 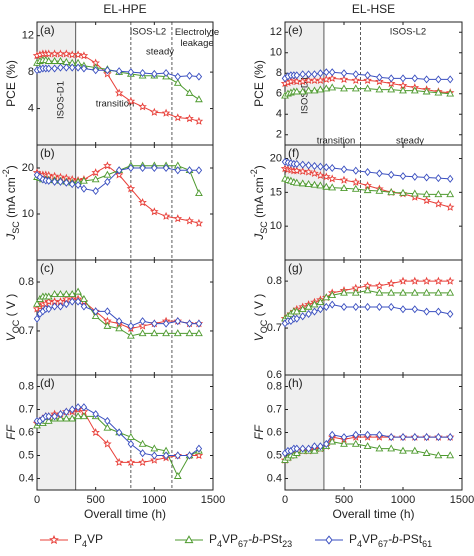 What do you see at coordinates (264, 227) in the screenshot?
I see `y-label-part: SC` at bounding box center [264, 227].